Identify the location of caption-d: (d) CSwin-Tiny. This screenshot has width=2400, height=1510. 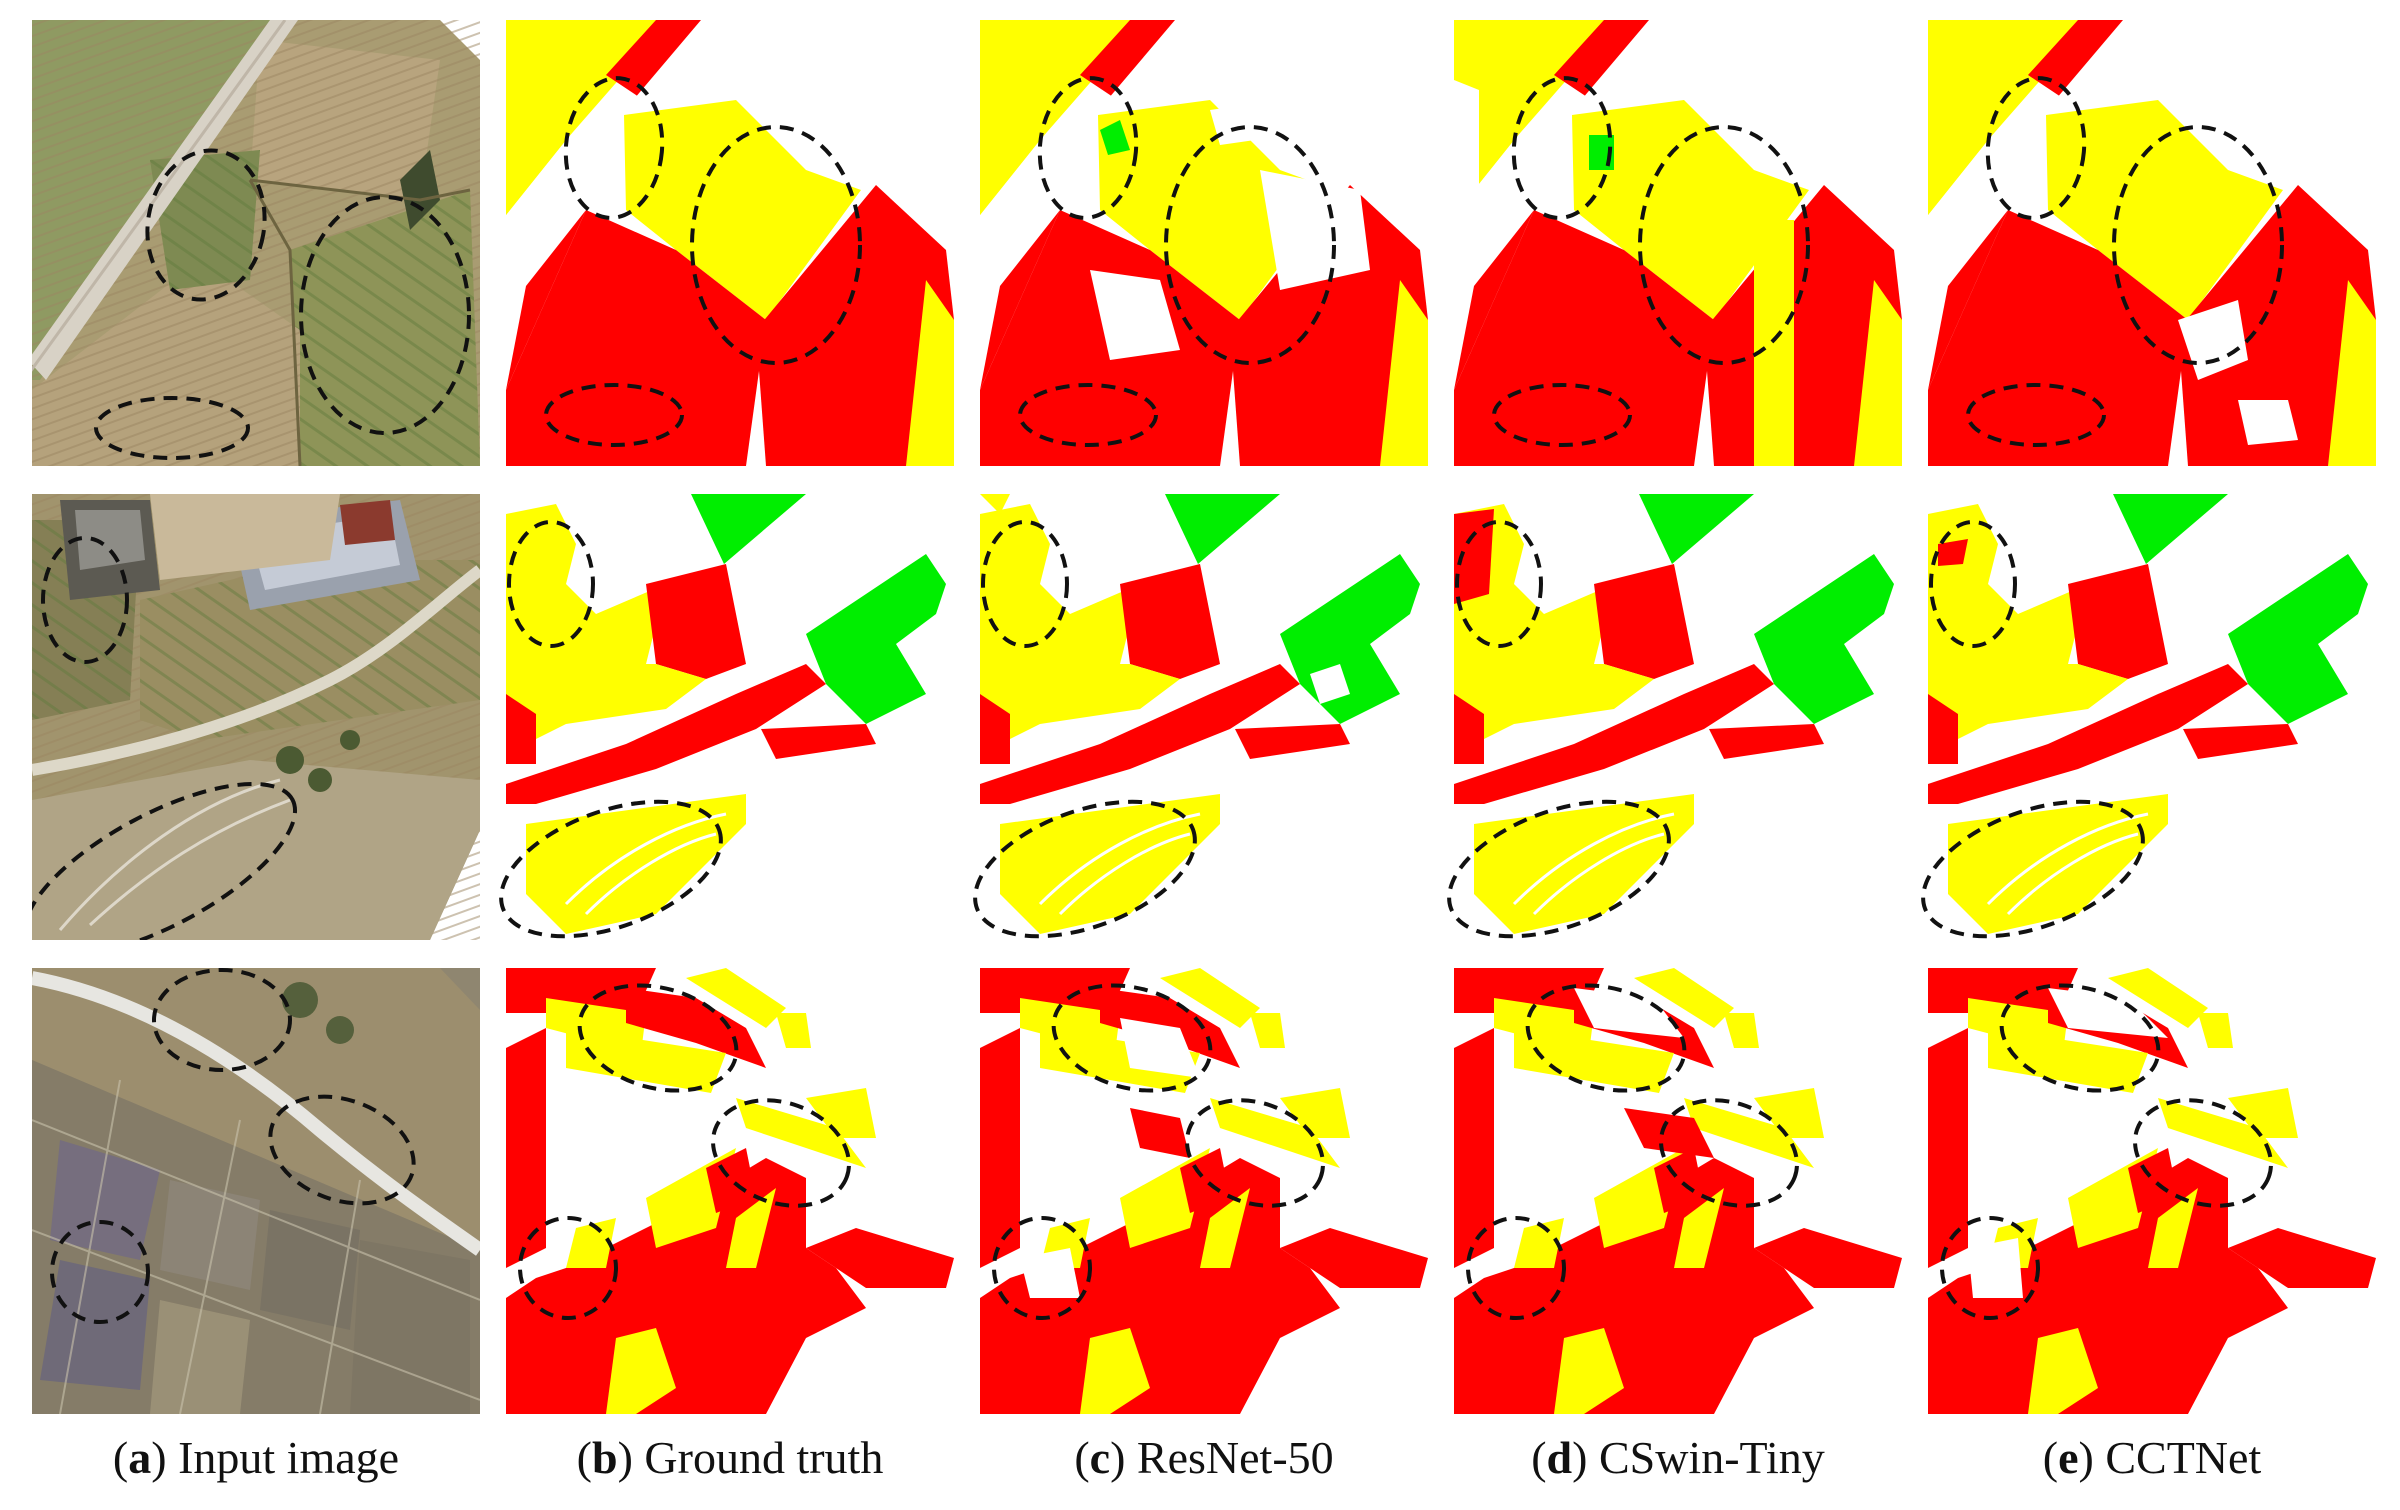
(1678, 1457).